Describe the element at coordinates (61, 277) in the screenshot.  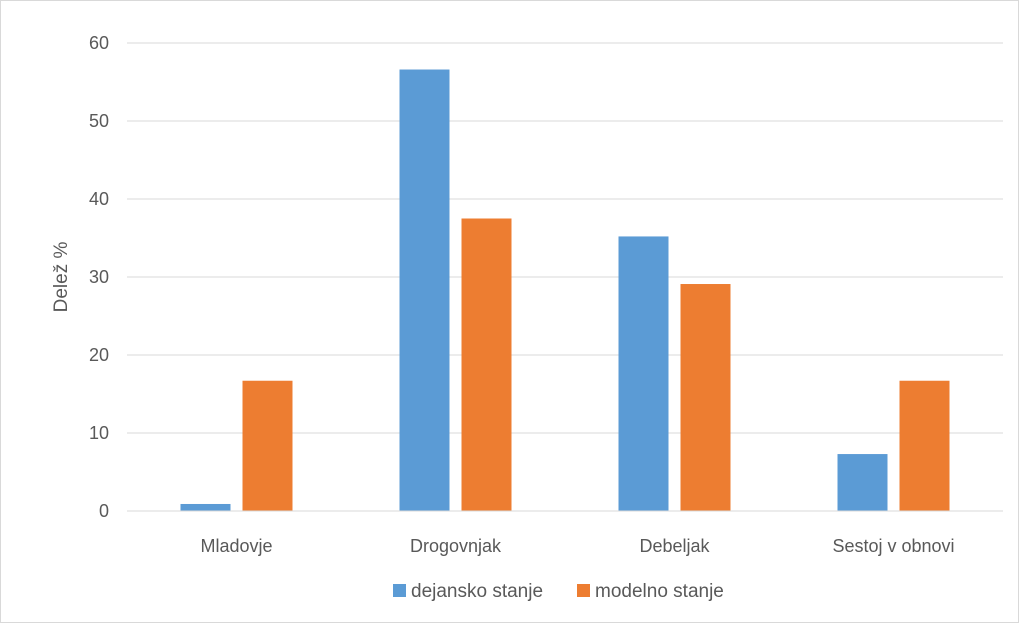
I see `y-axis-title: Delež %` at that location.